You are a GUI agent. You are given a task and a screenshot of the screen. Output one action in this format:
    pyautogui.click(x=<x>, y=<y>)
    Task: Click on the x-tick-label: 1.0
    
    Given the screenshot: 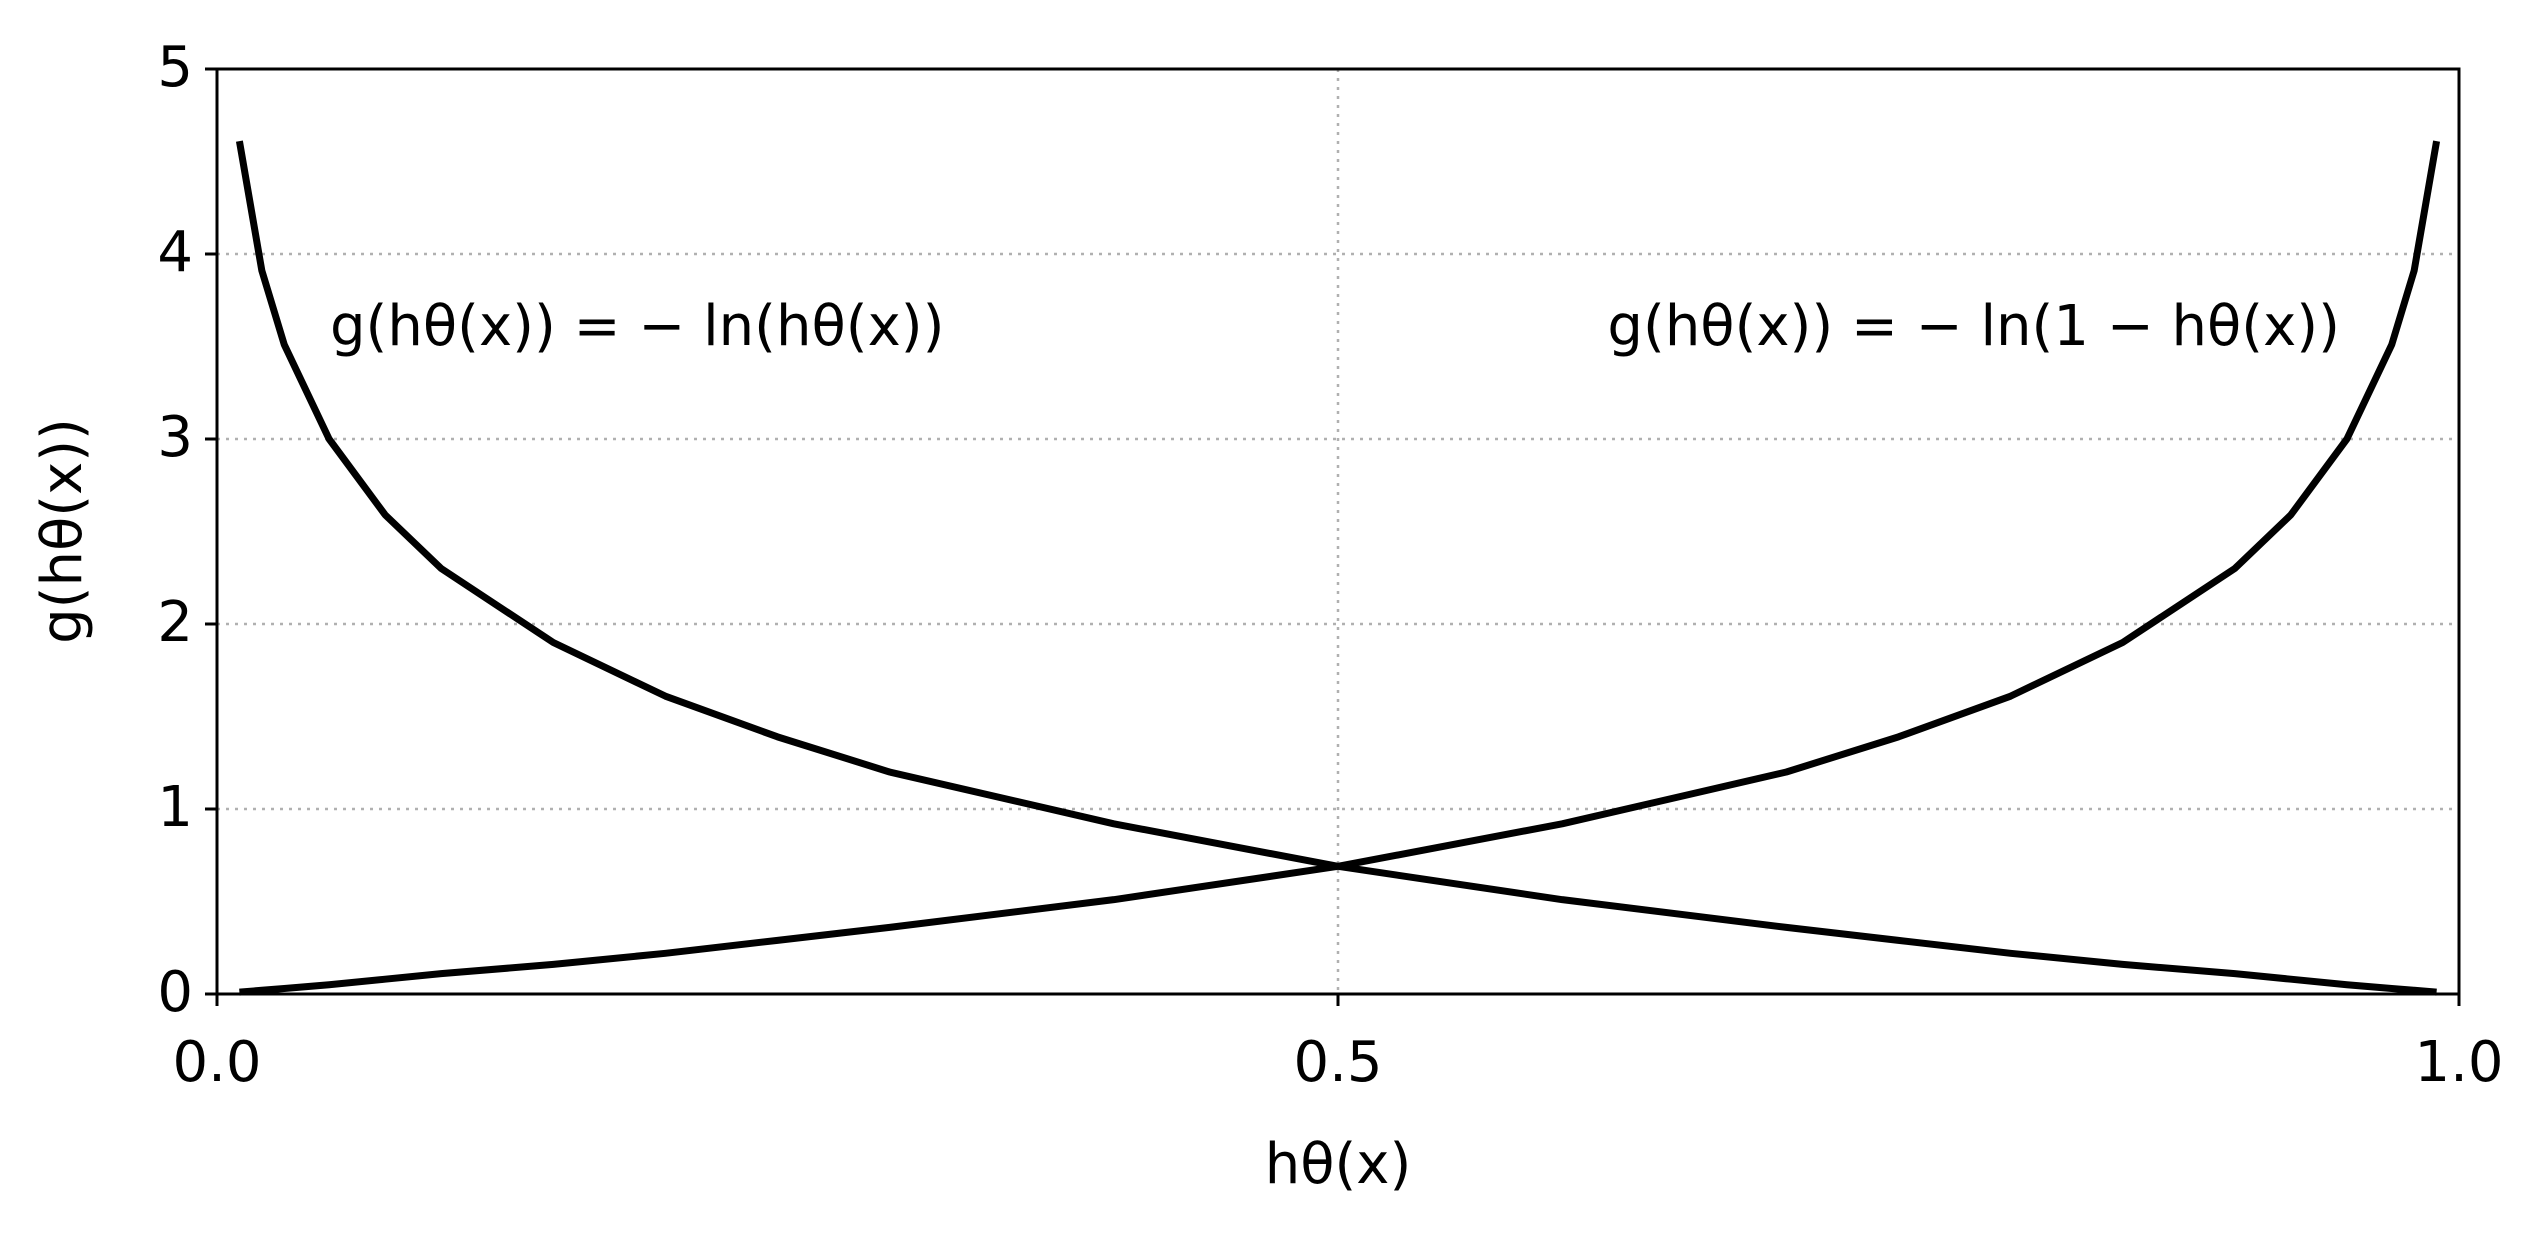 What is the action you would take?
    pyautogui.click(x=2458, y=1062)
    